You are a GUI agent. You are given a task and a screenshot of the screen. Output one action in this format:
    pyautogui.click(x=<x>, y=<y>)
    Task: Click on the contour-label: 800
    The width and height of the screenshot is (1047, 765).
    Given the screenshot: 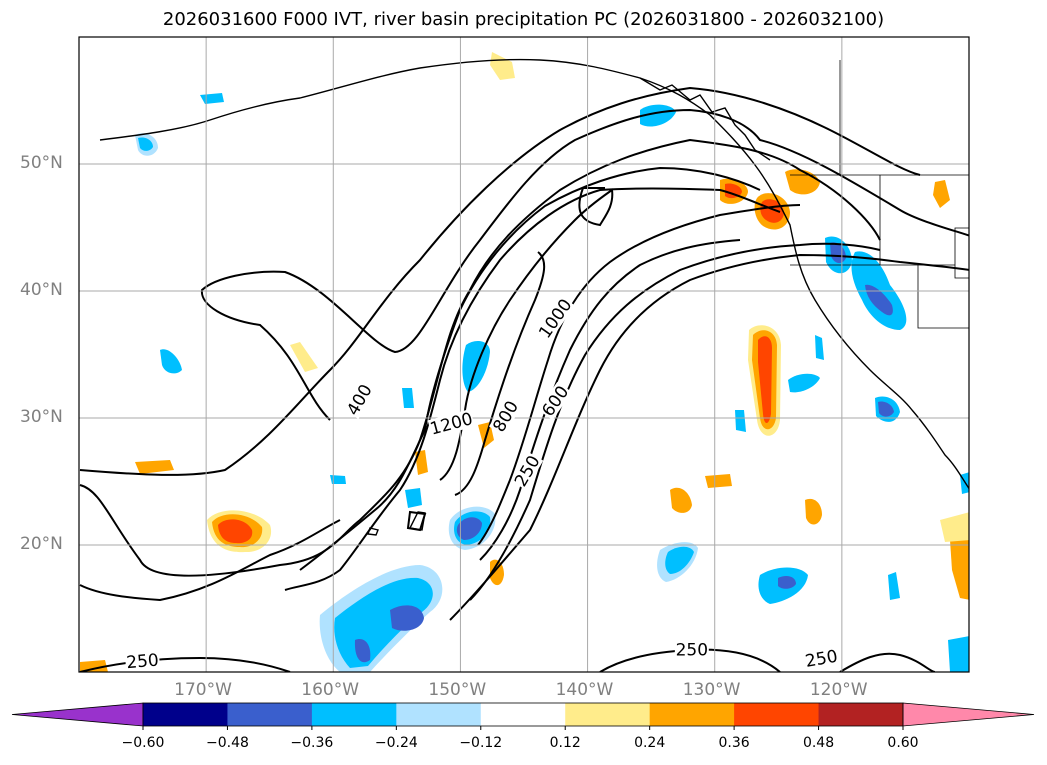 What is the action you would take?
    pyautogui.click(x=506, y=417)
    